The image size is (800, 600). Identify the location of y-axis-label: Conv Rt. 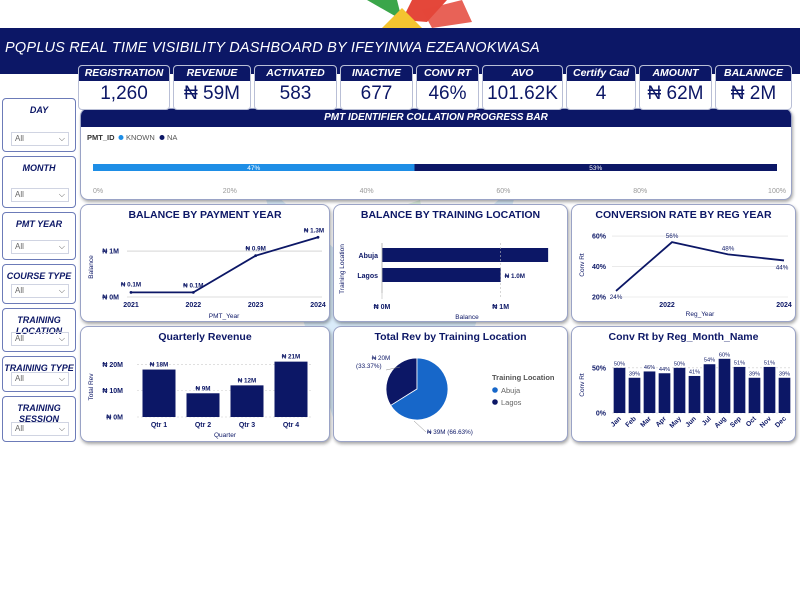
(582, 265).